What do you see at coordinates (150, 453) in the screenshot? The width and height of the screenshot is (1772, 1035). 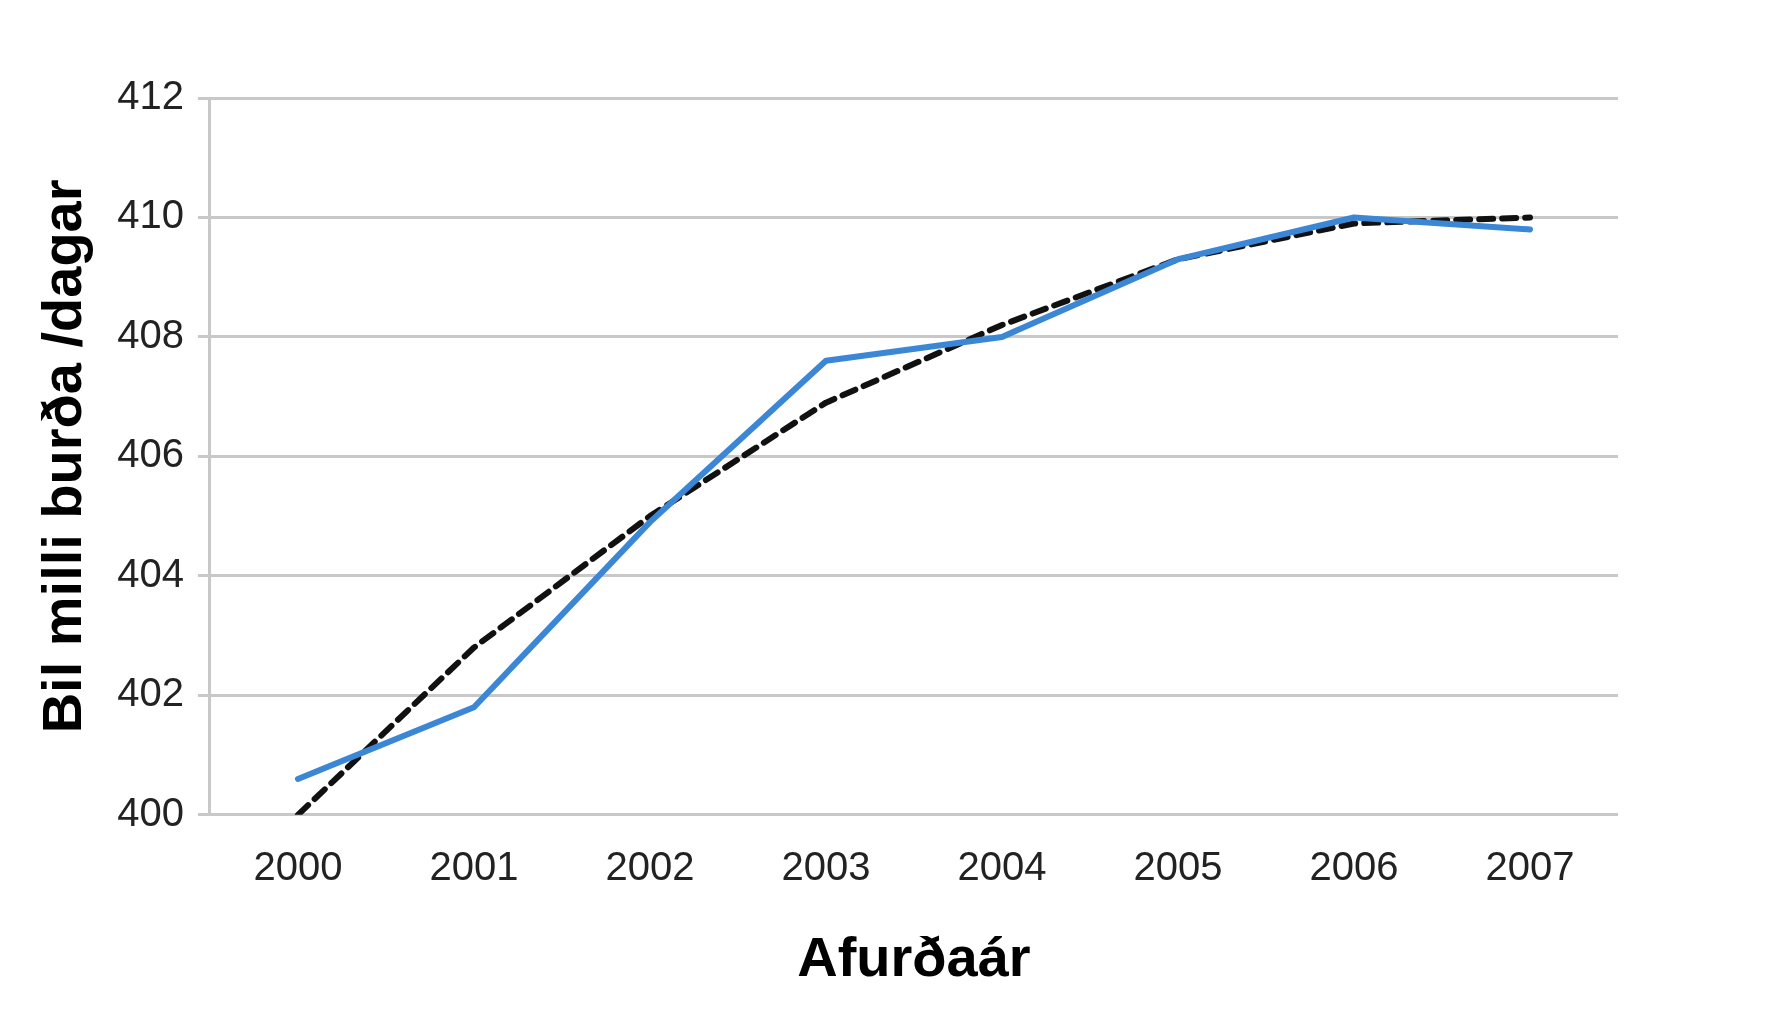 I see `y-tick-label: 406` at bounding box center [150, 453].